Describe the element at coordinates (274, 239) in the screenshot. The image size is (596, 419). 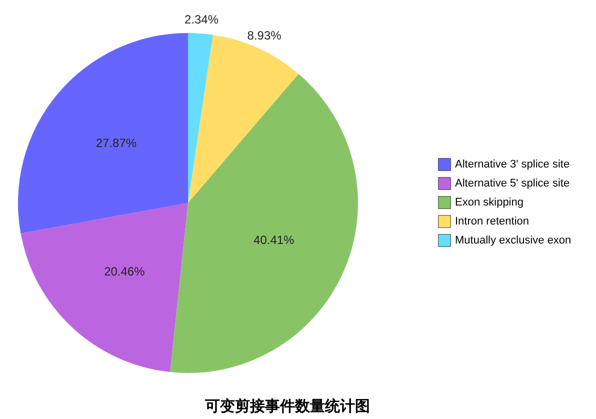
I see `data-label: 40.41%` at that location.